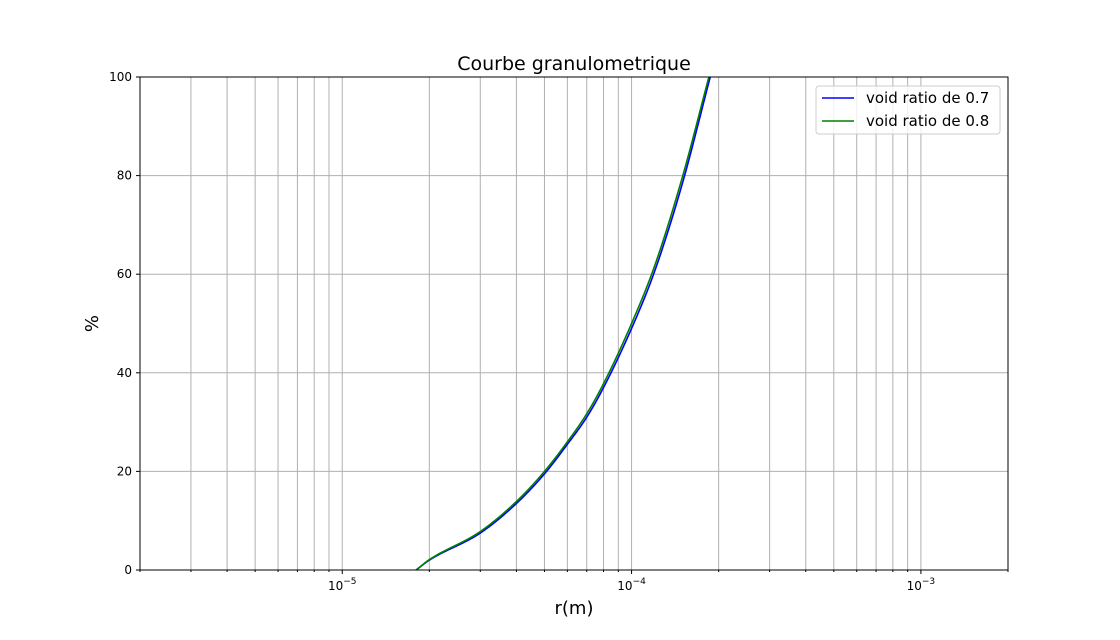 The width and height of the screenshot is (1120, 640). I want to click on y-tick-label: 100, so click(120, 77).